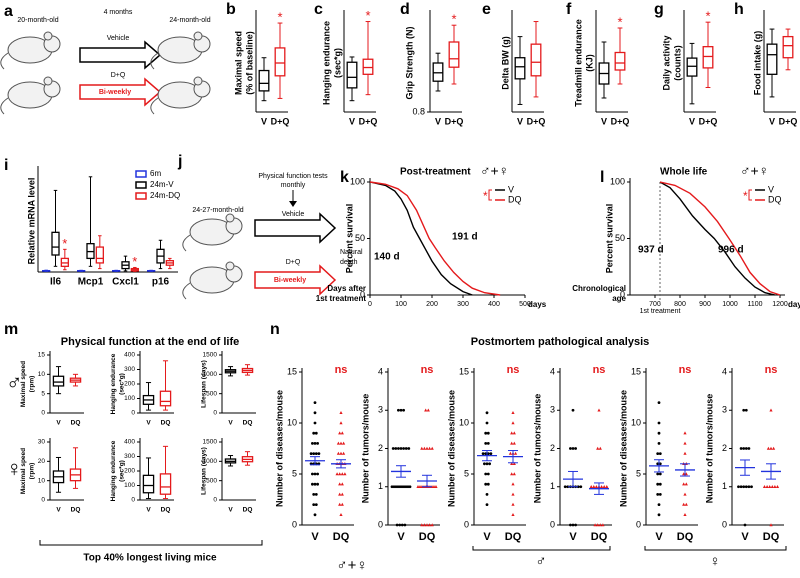 The height and width of the screenshot is (578, 800). I want to click on x-tick-label: 1000, so click(730, 304).